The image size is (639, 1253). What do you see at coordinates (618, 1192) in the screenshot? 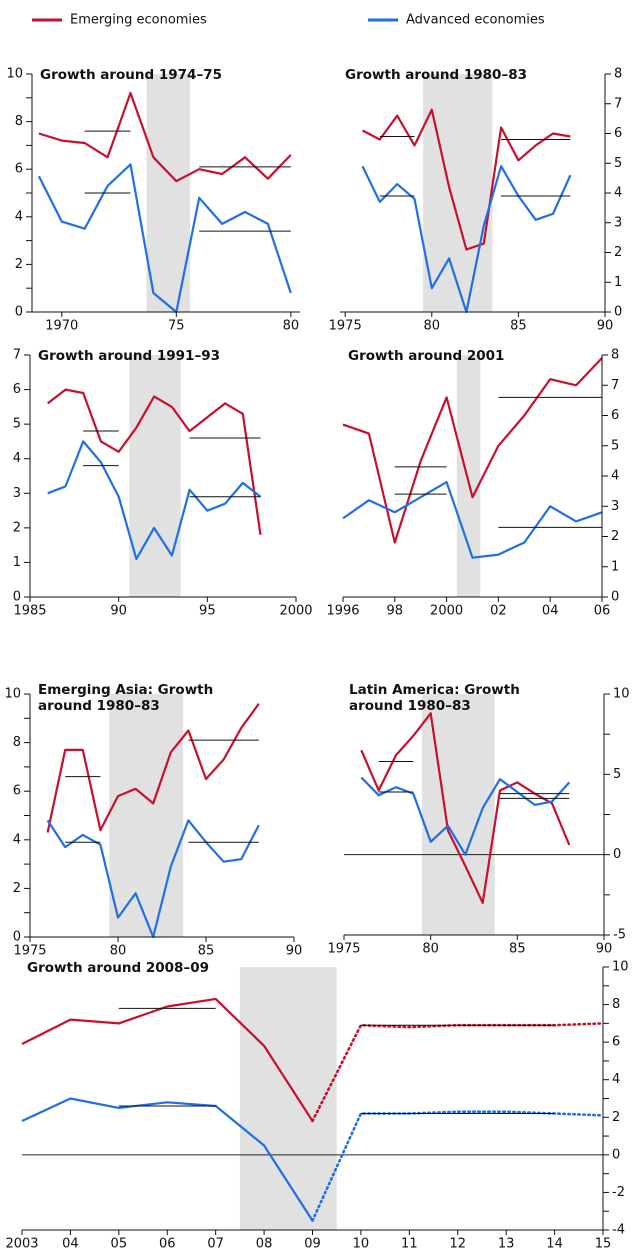
I see `y-tick-label: -2` at bounding box center [618, 1192].